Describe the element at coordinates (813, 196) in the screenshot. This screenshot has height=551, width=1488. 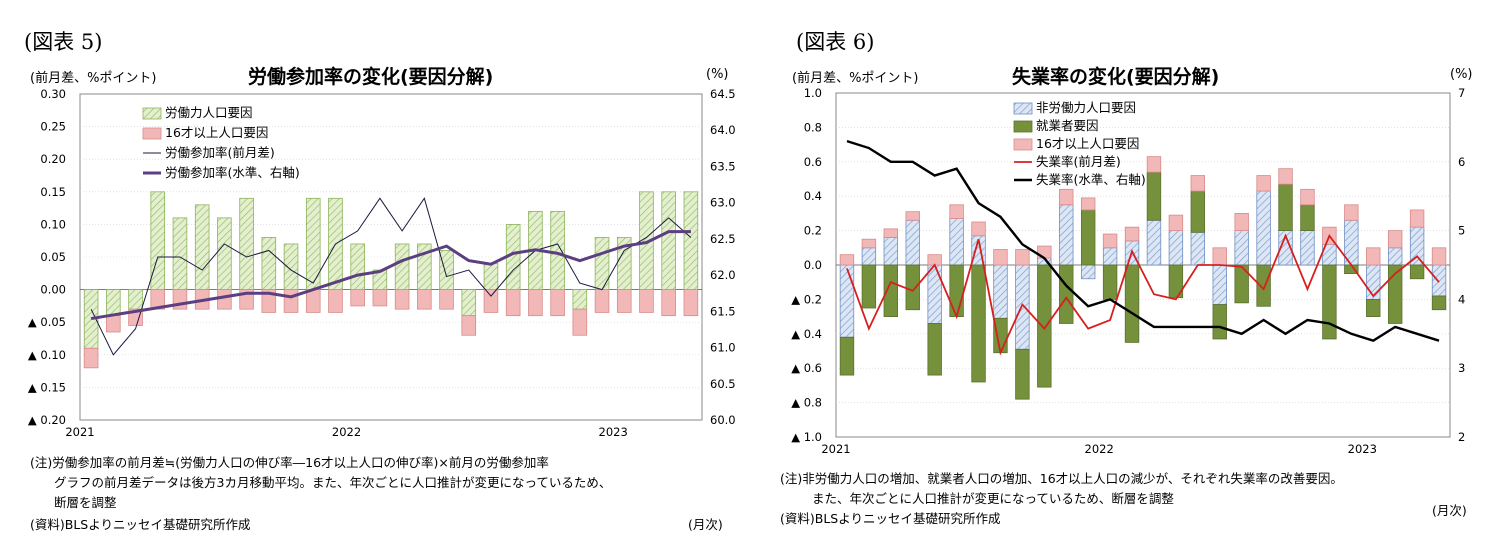
I see `y-tick-label-left: 0.4` at that location.